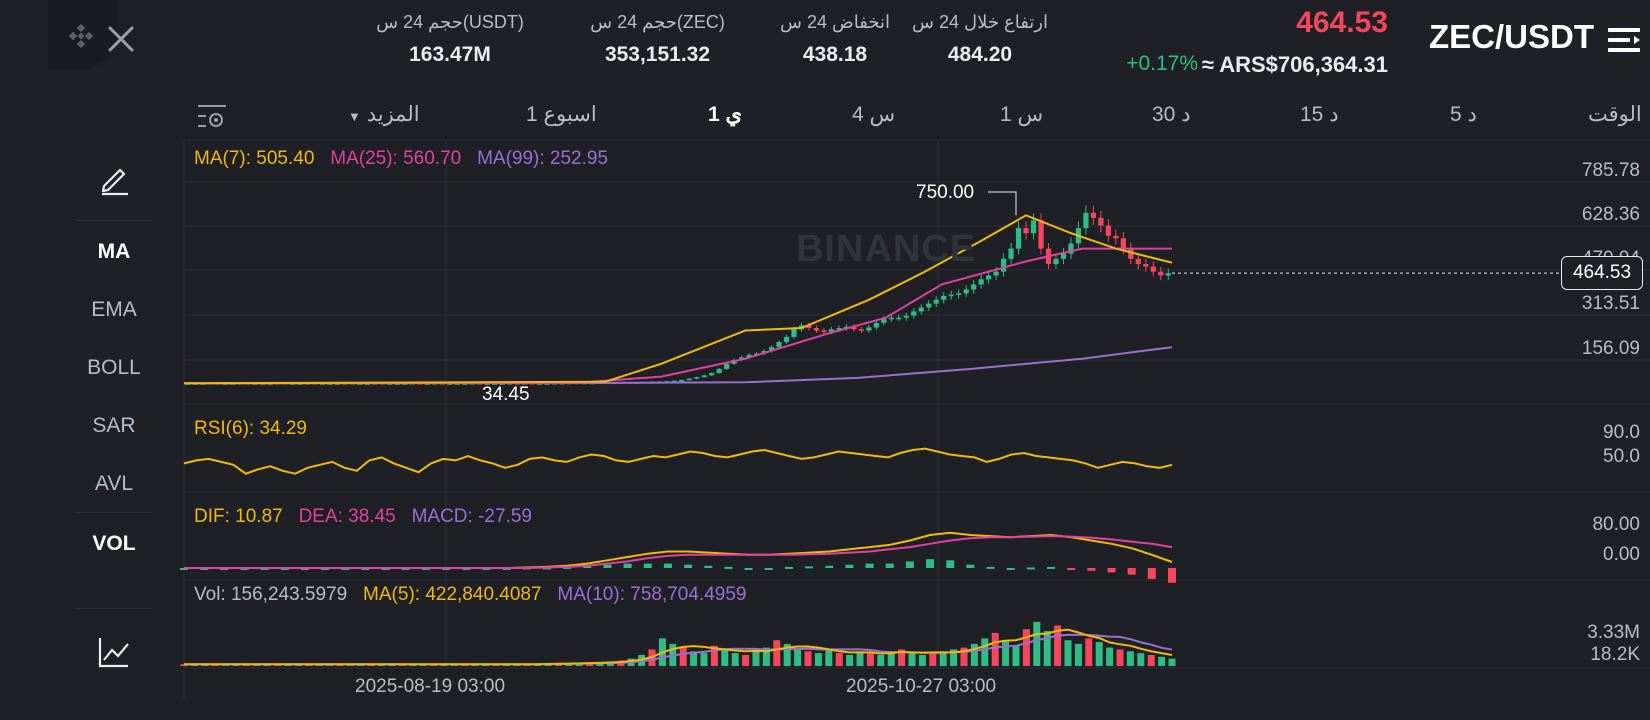 This screenshot has height=720, width=1650. Describe the element at coordinates (1621, 554) in the screenshot. I see `macd-tick: 0.00` at that location.